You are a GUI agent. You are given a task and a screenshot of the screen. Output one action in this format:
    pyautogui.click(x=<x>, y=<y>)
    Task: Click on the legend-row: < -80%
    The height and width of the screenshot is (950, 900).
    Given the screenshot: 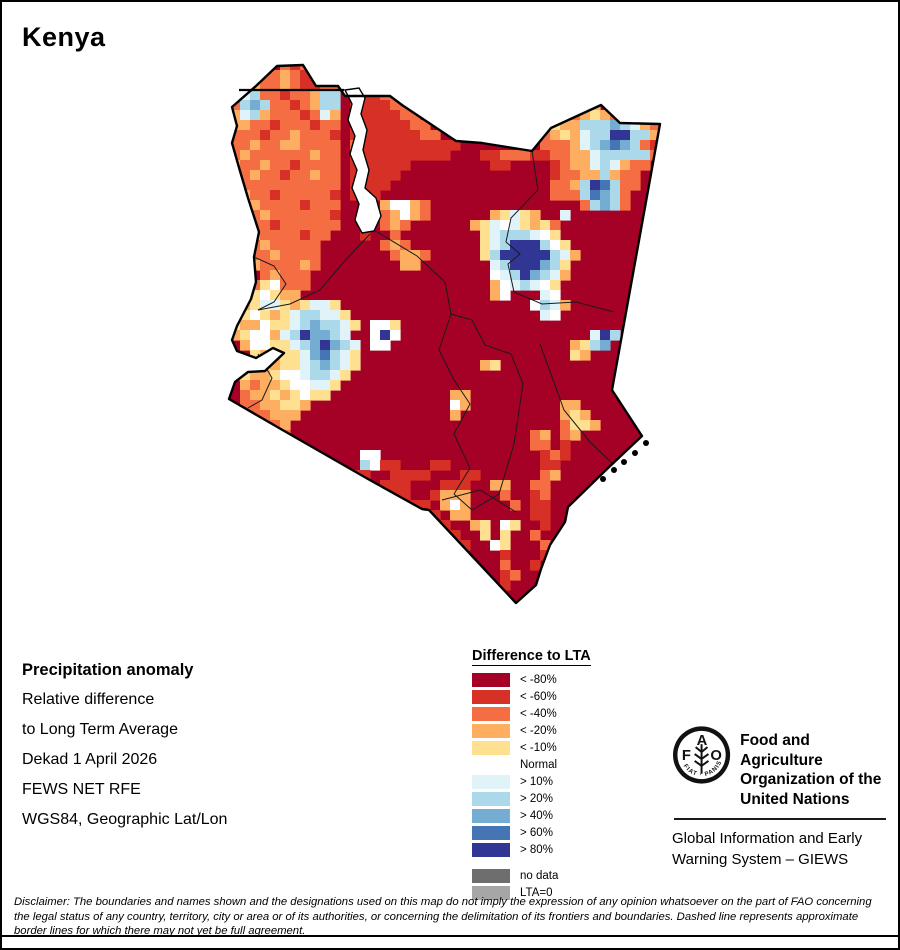 What is the action you would take?
    pyautogui.click(x=567, y=679)
    